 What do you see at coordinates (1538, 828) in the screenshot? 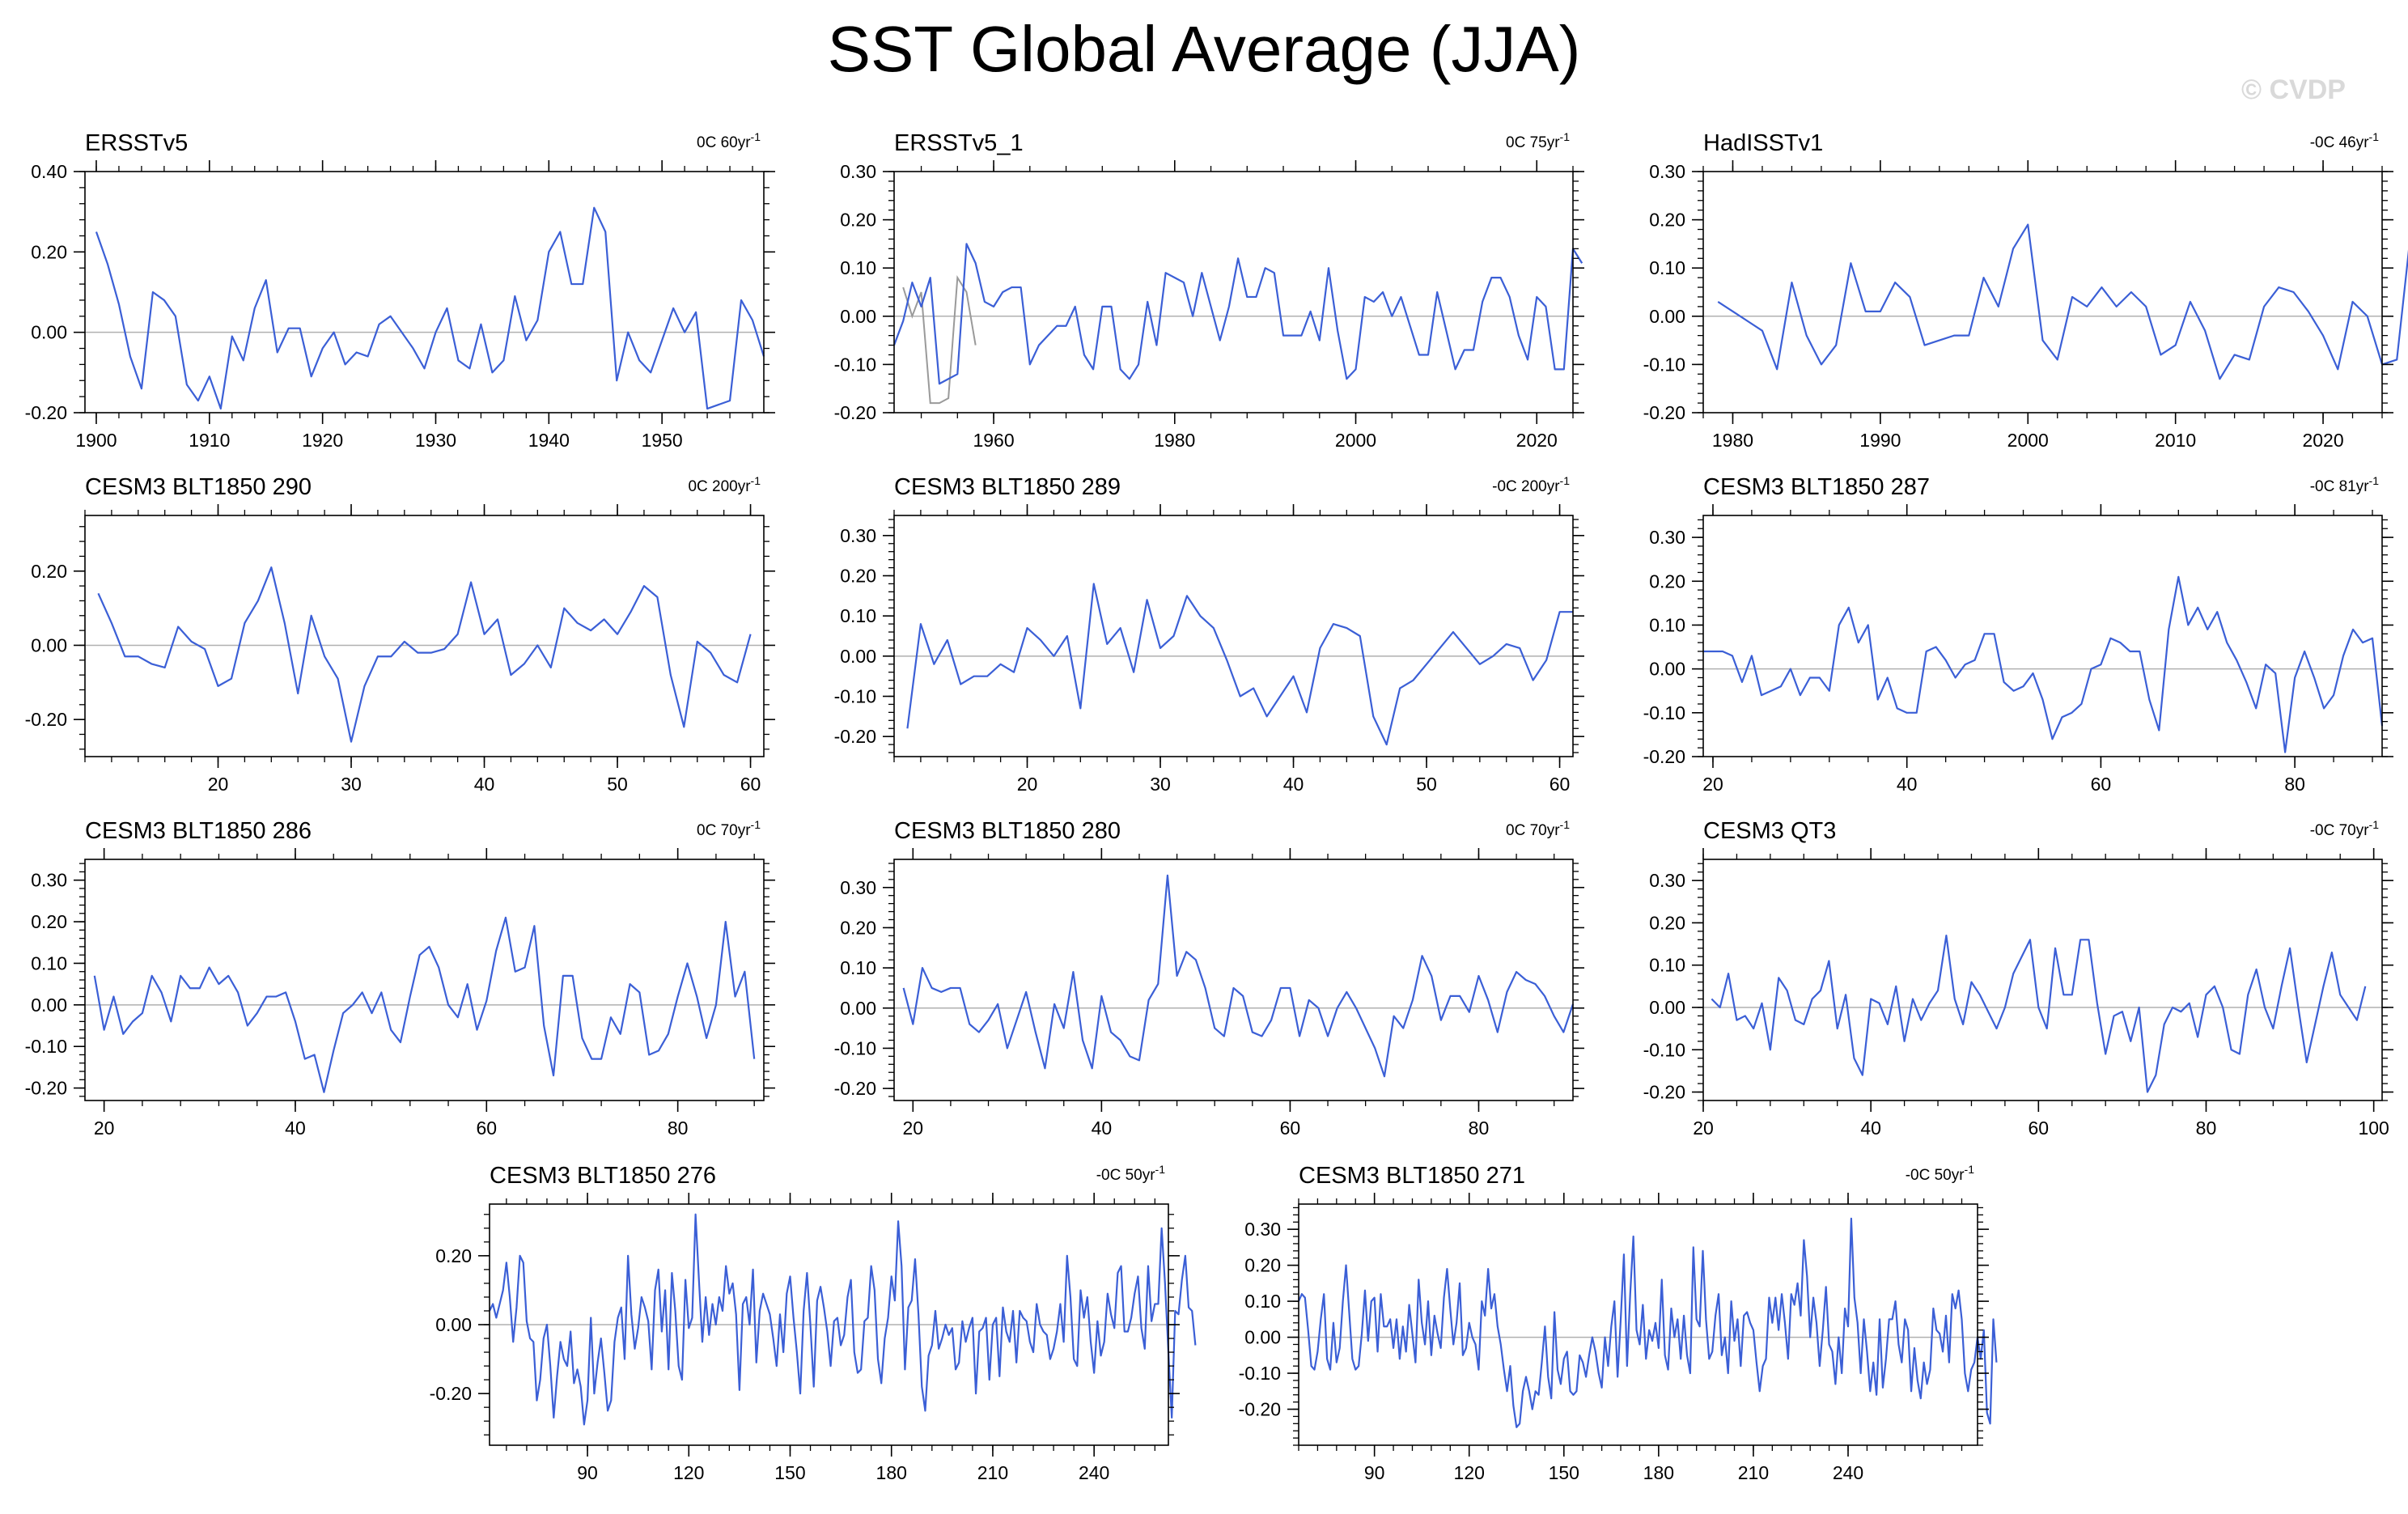
I see `trend-label: 0C 70yr-1` at bounding box center [1538, 828].